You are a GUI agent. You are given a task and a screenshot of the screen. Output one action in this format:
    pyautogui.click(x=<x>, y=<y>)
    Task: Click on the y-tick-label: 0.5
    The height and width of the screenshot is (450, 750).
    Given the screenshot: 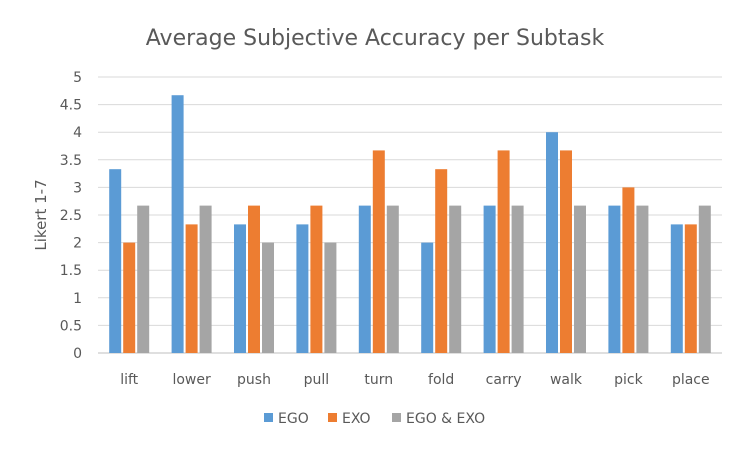 What is the action you would take?
    pyautogui.click(x=71, y=326)
    